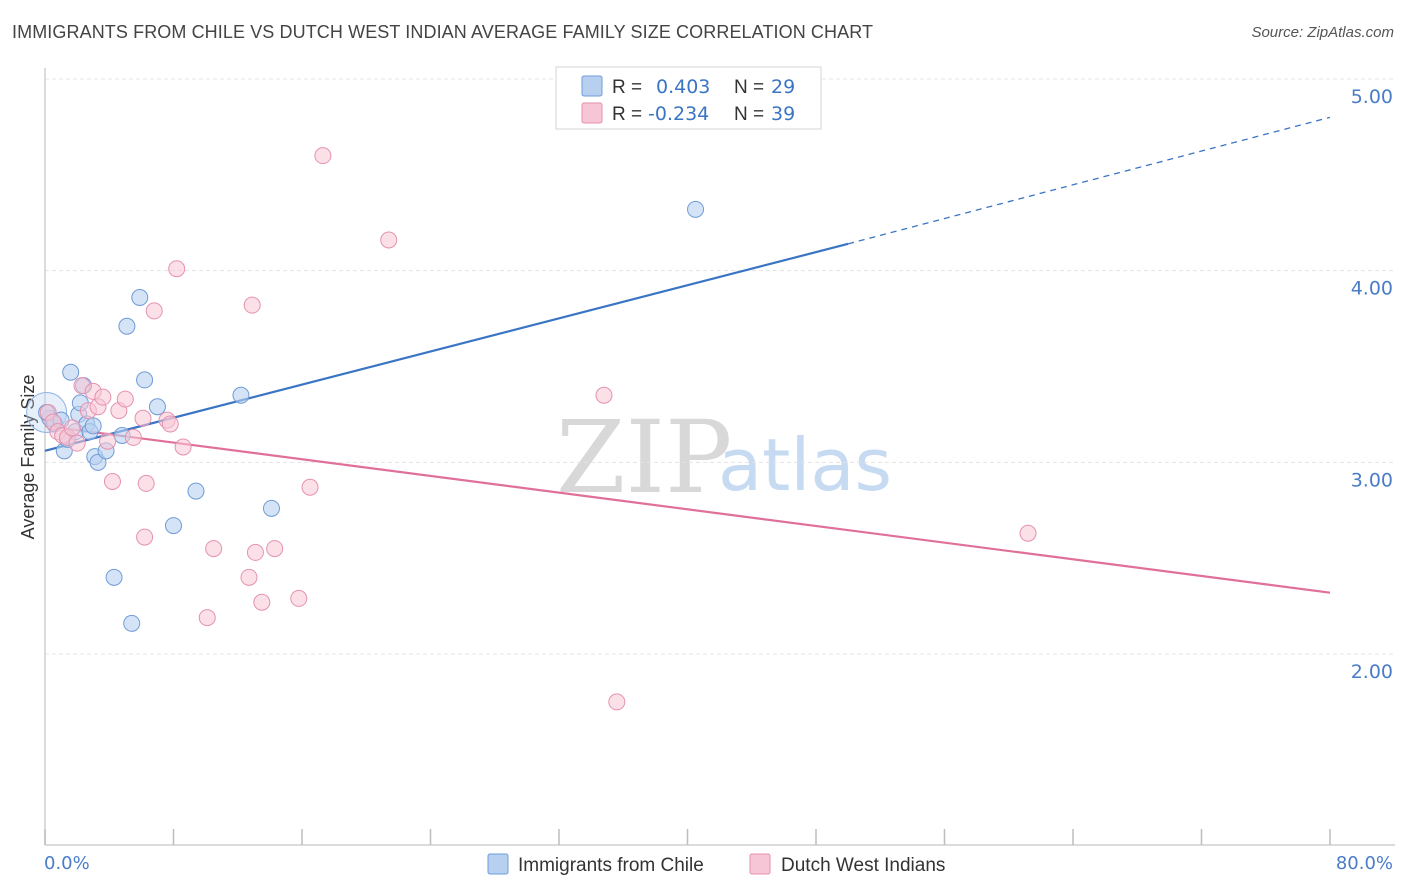  Describe the element at coordinates (1372, 672) in the screenshot. I see `y-tick-label-0: 2.00` at that location.